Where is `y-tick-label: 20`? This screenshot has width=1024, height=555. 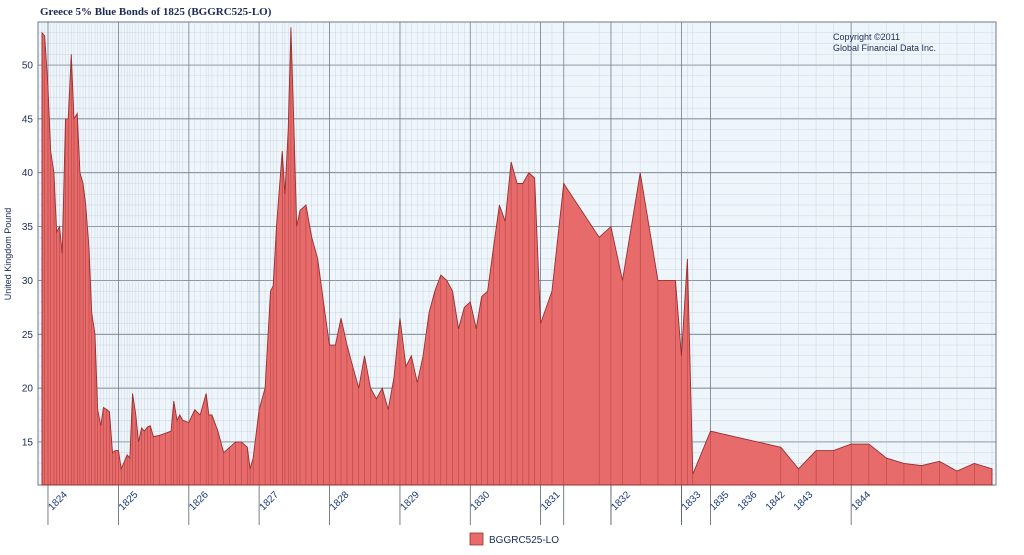
y-tick-label: 20 is located at coordinates (28, 389).